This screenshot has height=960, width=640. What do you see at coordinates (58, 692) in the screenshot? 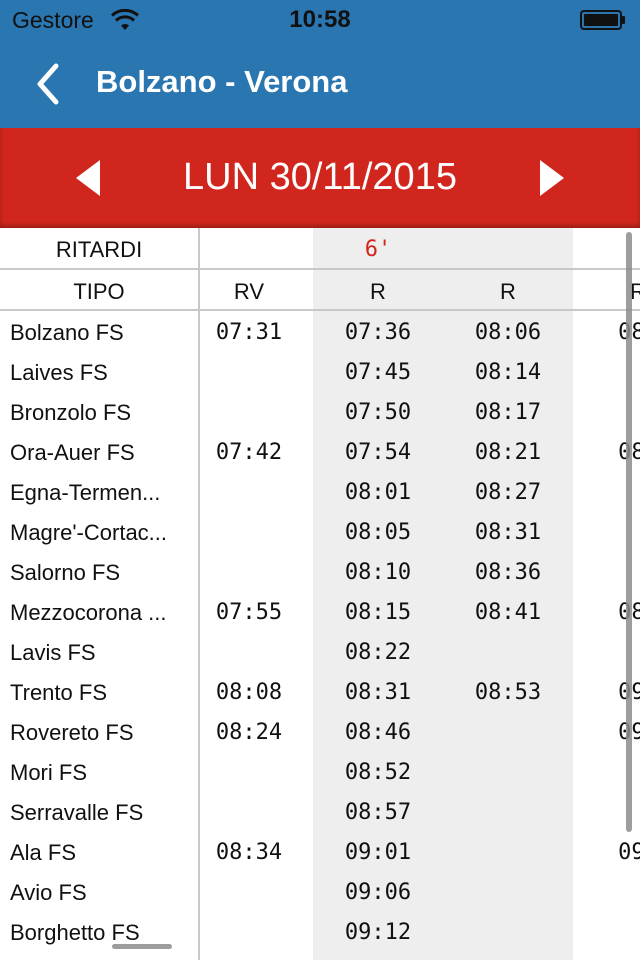
I see `station-name: Trento FS` at bounding box center [58, 692].